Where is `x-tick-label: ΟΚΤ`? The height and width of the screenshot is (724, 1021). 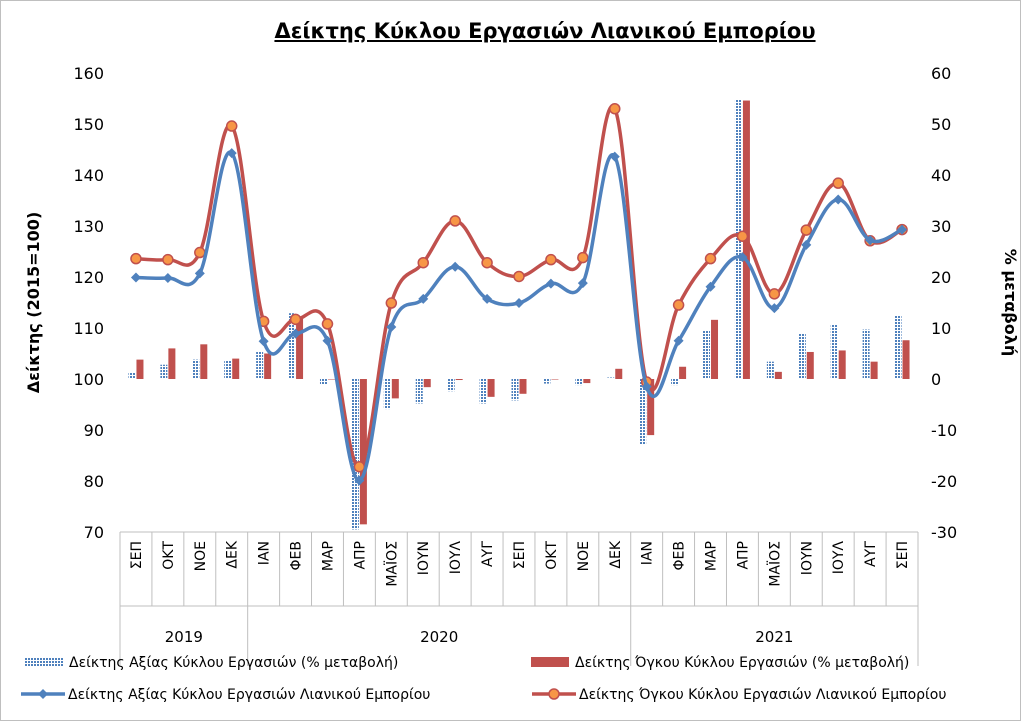 x-tick-label: ΟΚΤ is located at coordinates (552, 555).